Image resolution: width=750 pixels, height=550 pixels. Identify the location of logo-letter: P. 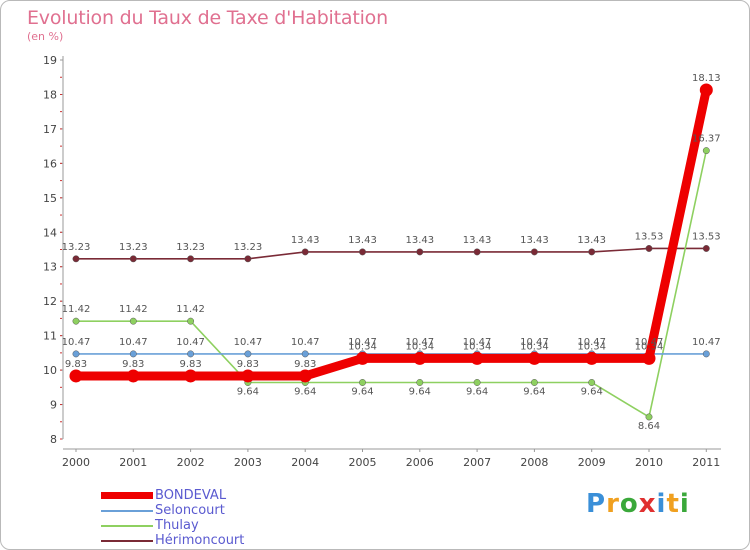
(596, 504).